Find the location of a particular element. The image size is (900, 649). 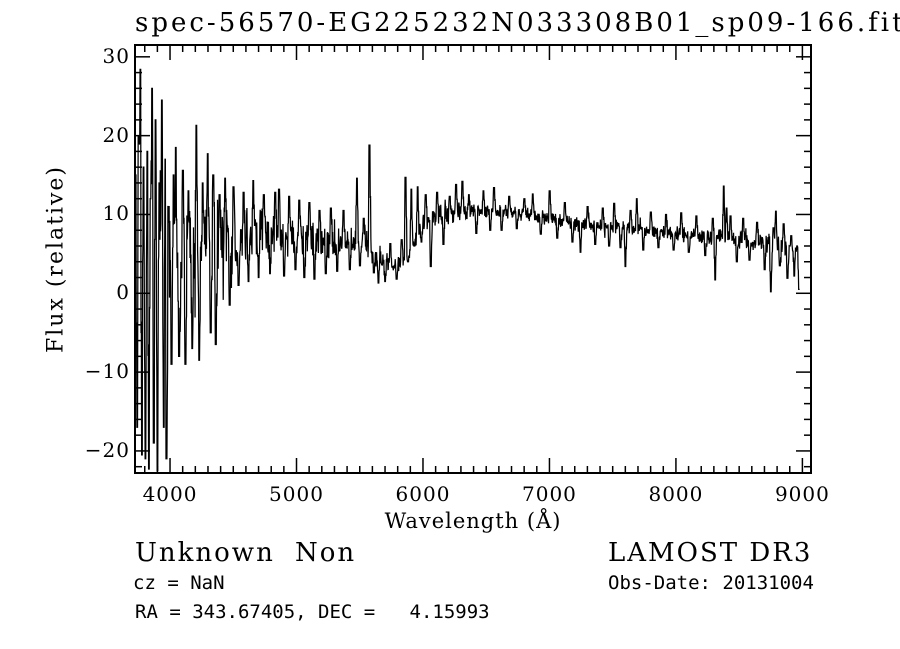

obs-date: Obs-Date: 20131004 is located at coordinates (711, 583).